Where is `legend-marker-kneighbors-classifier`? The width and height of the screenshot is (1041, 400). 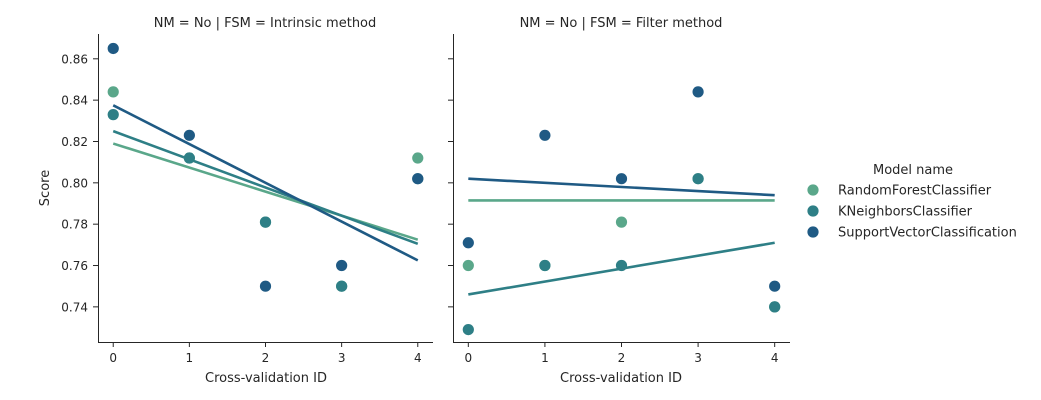
legend-marker-kneighbors-classifier is located at coordinates (813, 211).